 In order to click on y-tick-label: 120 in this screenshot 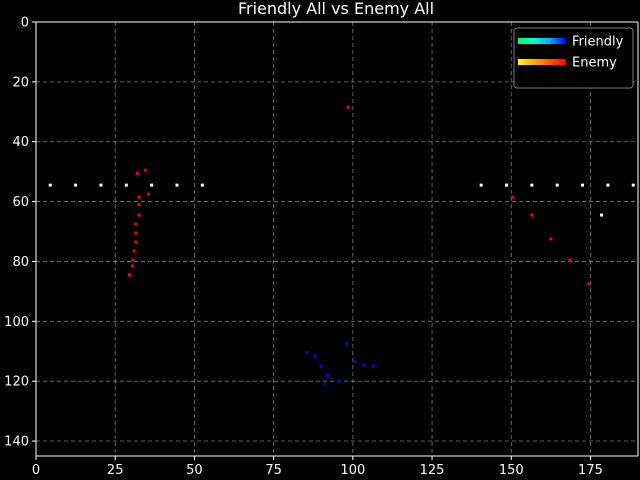, I will do `click(16, 382)`.